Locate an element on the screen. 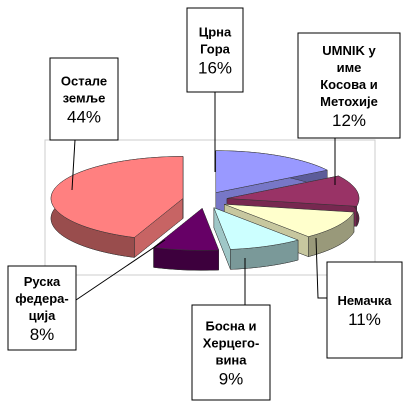 This screenshot has width=410, height=410. category-label: Црна is located at coordinates (215, 31).